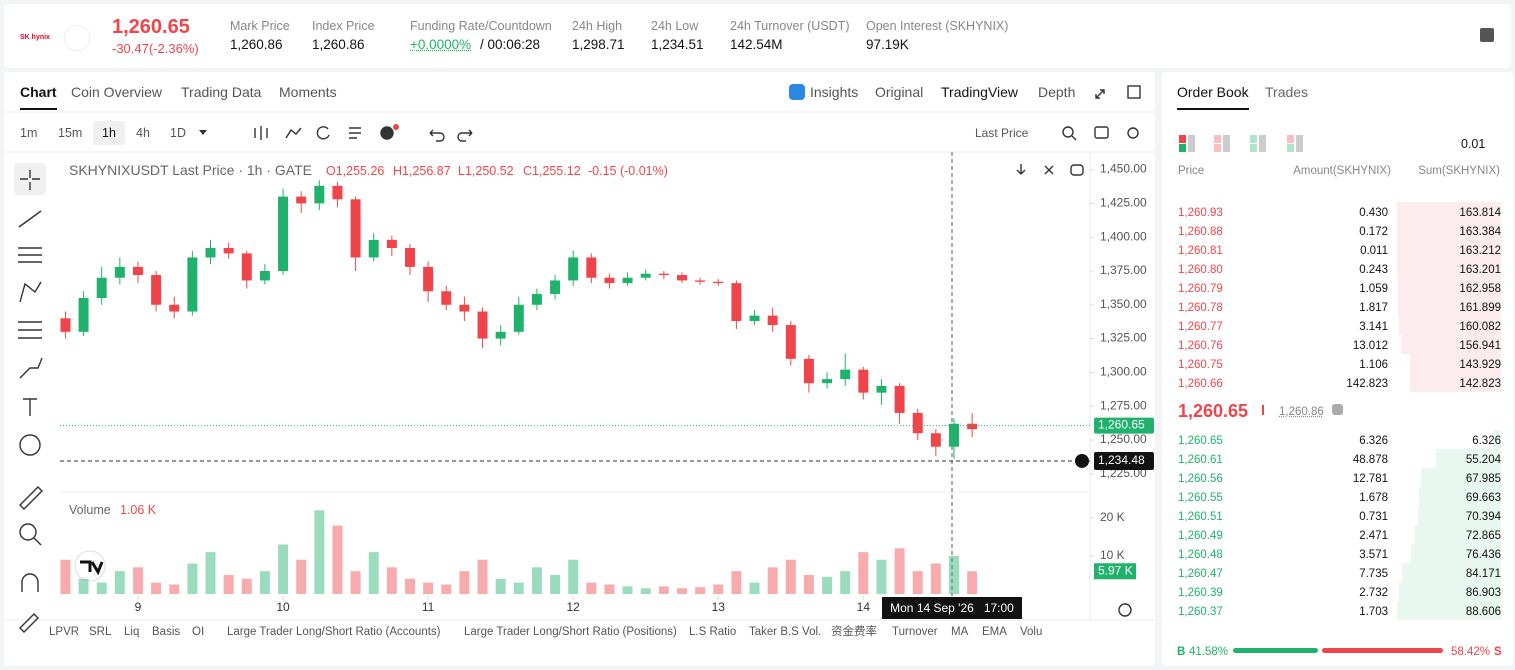 This screenshot has height=670, width=1515. What do you see at coordinates (1480, 251) in the screenshot?
I see `row-sum: 163.212` at bounding box center [1480, 251].